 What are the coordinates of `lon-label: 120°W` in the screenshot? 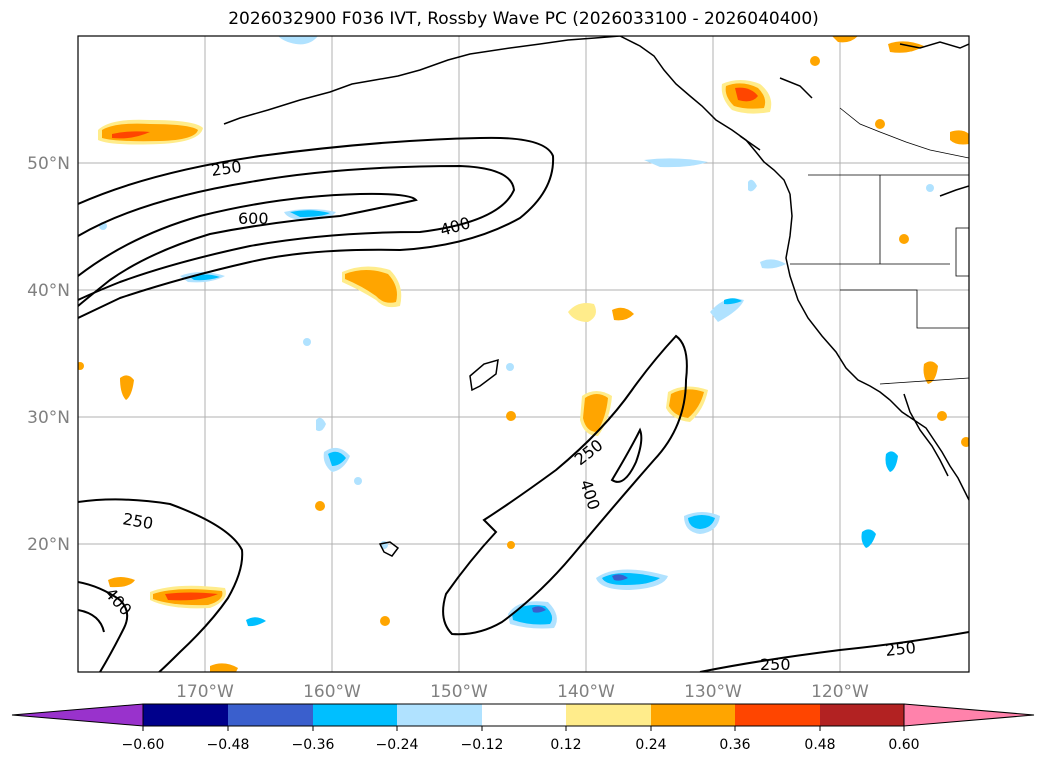 It's located at (840, 692).